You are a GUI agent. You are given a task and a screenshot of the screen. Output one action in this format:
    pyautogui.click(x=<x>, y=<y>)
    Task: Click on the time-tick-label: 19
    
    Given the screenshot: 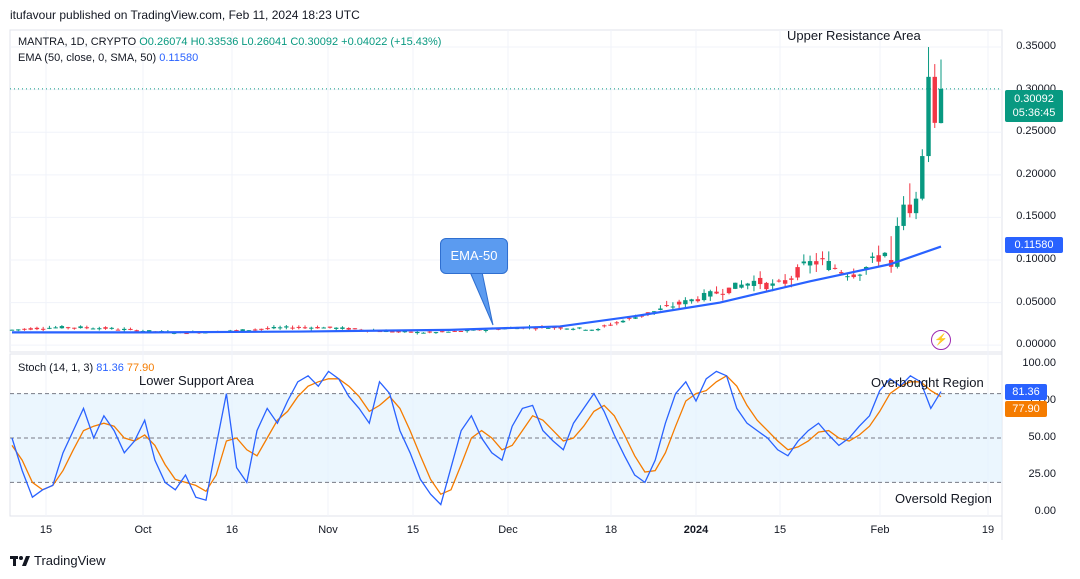 What is the action you would take?
    pyautogui.click(x=988, y=530)
    